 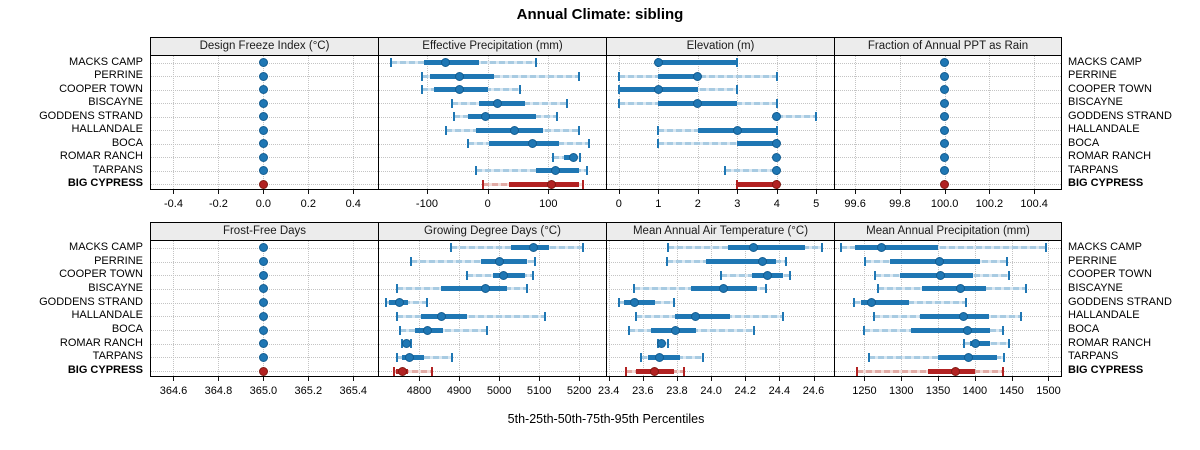 What do you see at coordinates (459, 391) in the screenshot?
I see `axis-tick-label: 4900` at bounding box center [459, 391].